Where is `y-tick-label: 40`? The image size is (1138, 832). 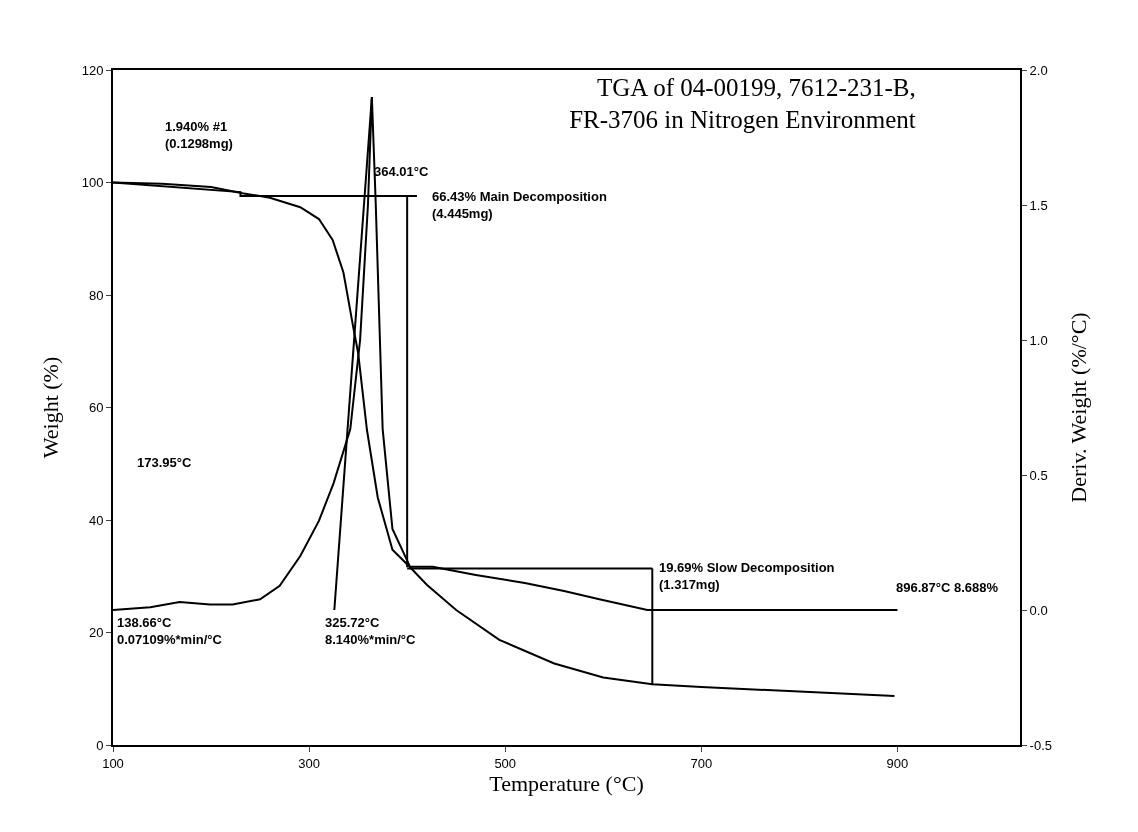
y-tick-label: 40 is located at coordinates (96, 520).